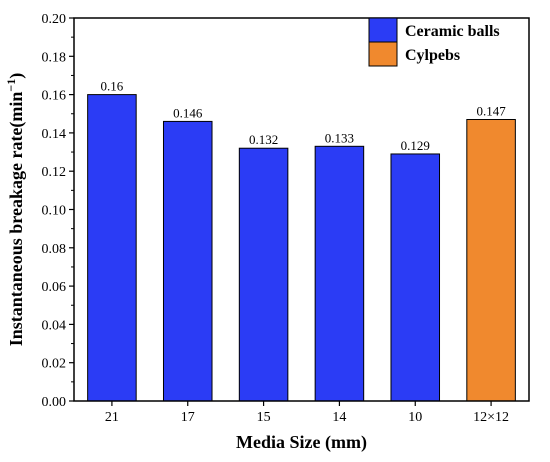 The width and height of the screenshot is (550, 462). I want to click on y-tick-label-2: 0.04, so click(54, 325).